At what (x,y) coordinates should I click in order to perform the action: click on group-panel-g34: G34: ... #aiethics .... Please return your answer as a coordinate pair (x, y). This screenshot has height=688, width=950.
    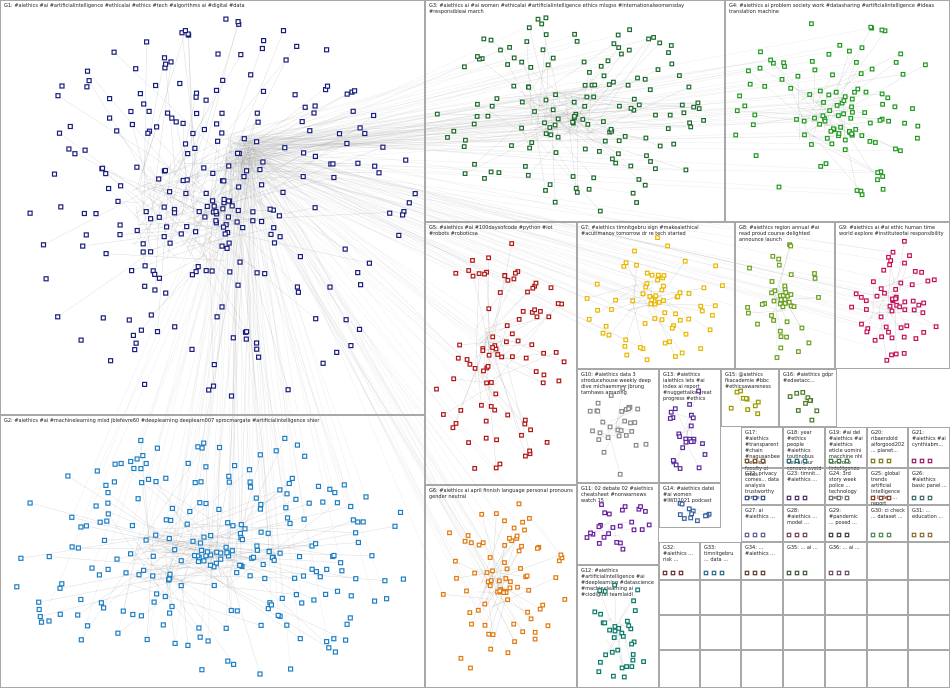
    Looking at the image, I should click on (762, 561).